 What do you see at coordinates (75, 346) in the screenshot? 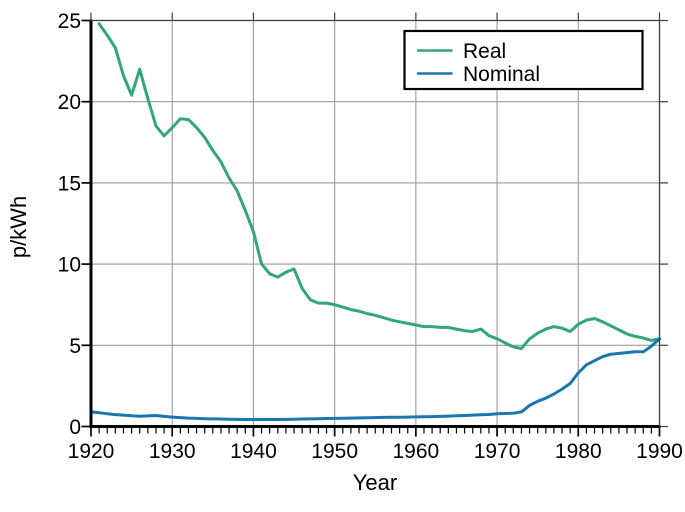
I see `y-tick-label: 5` at bounding box center [75, 346].